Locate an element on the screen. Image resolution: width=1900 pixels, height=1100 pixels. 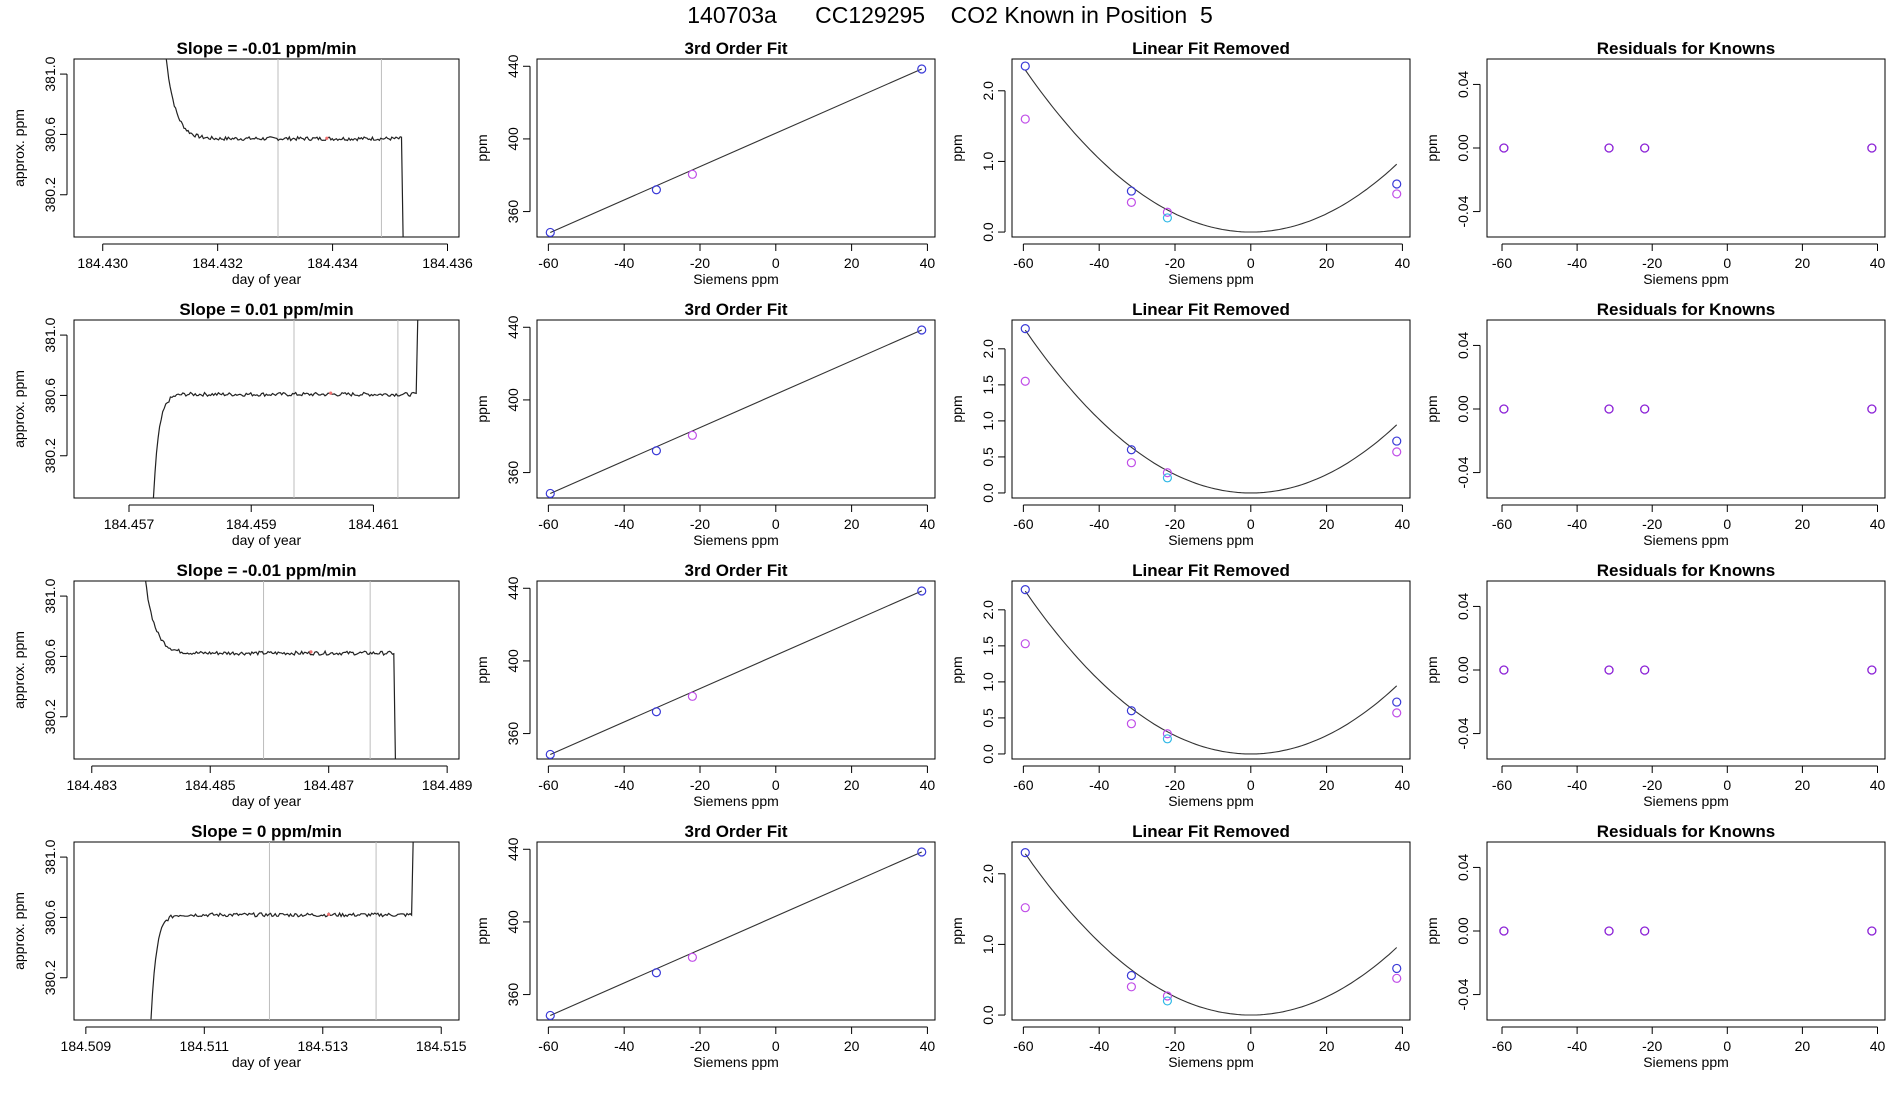
y-tick-label: 0.00 is located at coordinates (1463, 669).